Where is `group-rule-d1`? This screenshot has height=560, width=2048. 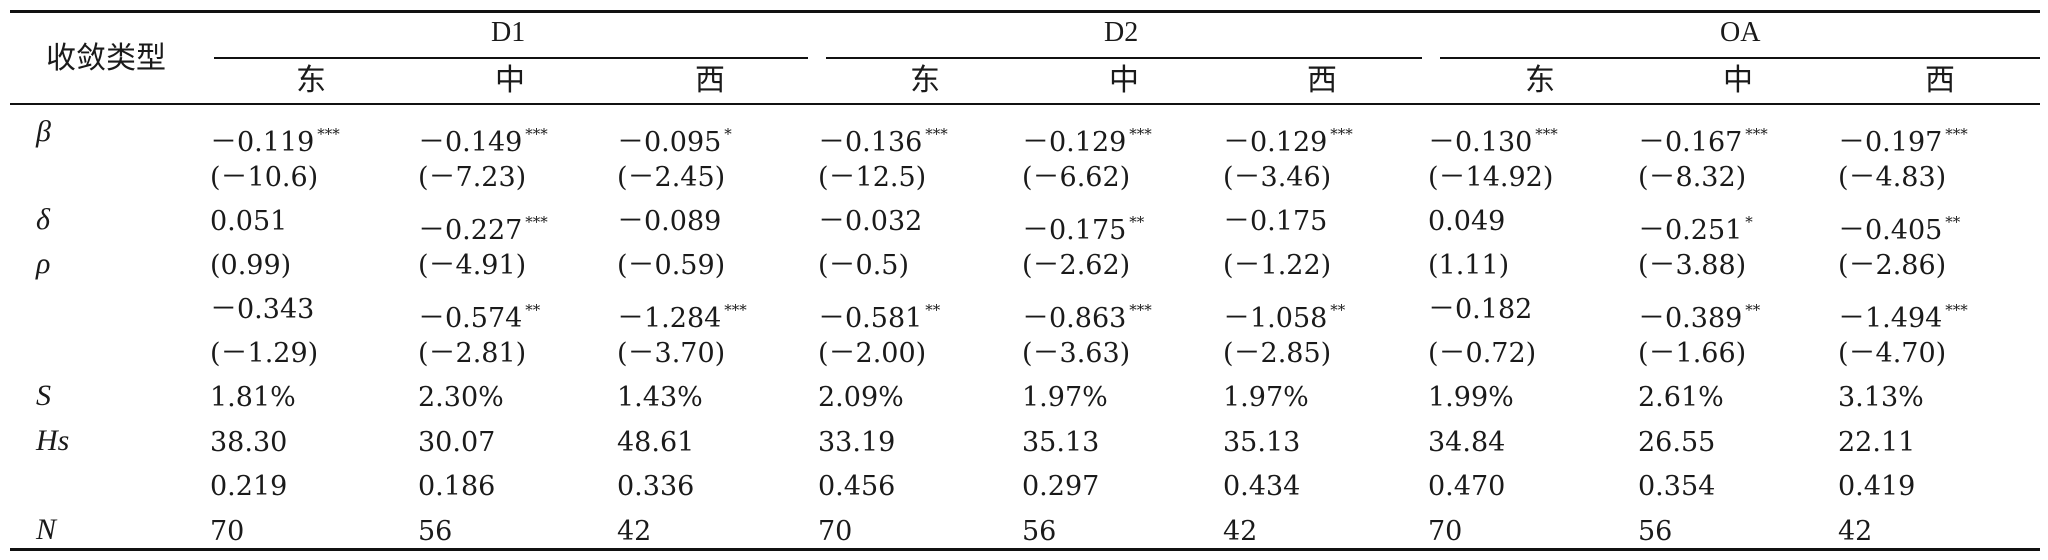 group-rule-d1 is located at coordinates (511, 58).